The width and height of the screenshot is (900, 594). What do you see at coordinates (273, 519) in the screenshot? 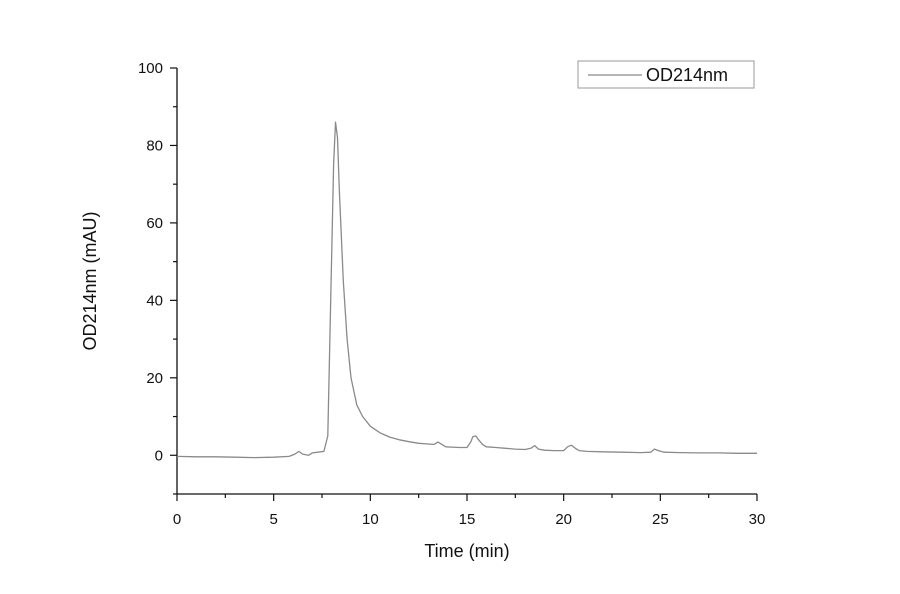
I see `x-tick-label: 5` at bounding box center [273, 519].